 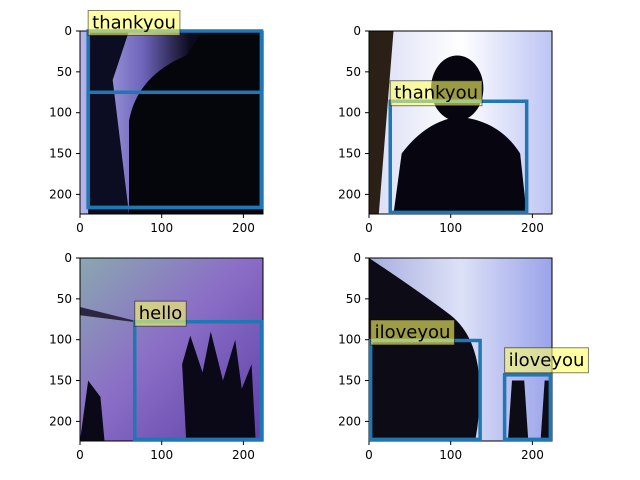 I want to click on panel-top-right: 0 100 200 0 50 100 150 200 thankyou, so click(x=445, y=129).